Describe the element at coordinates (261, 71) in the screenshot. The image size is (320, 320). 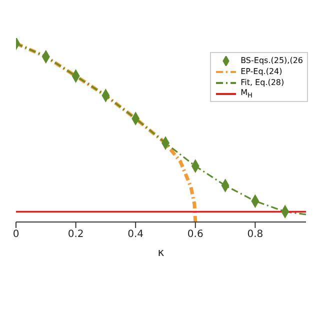
I see `legend-label: EP-Eq.(24)` at that location.